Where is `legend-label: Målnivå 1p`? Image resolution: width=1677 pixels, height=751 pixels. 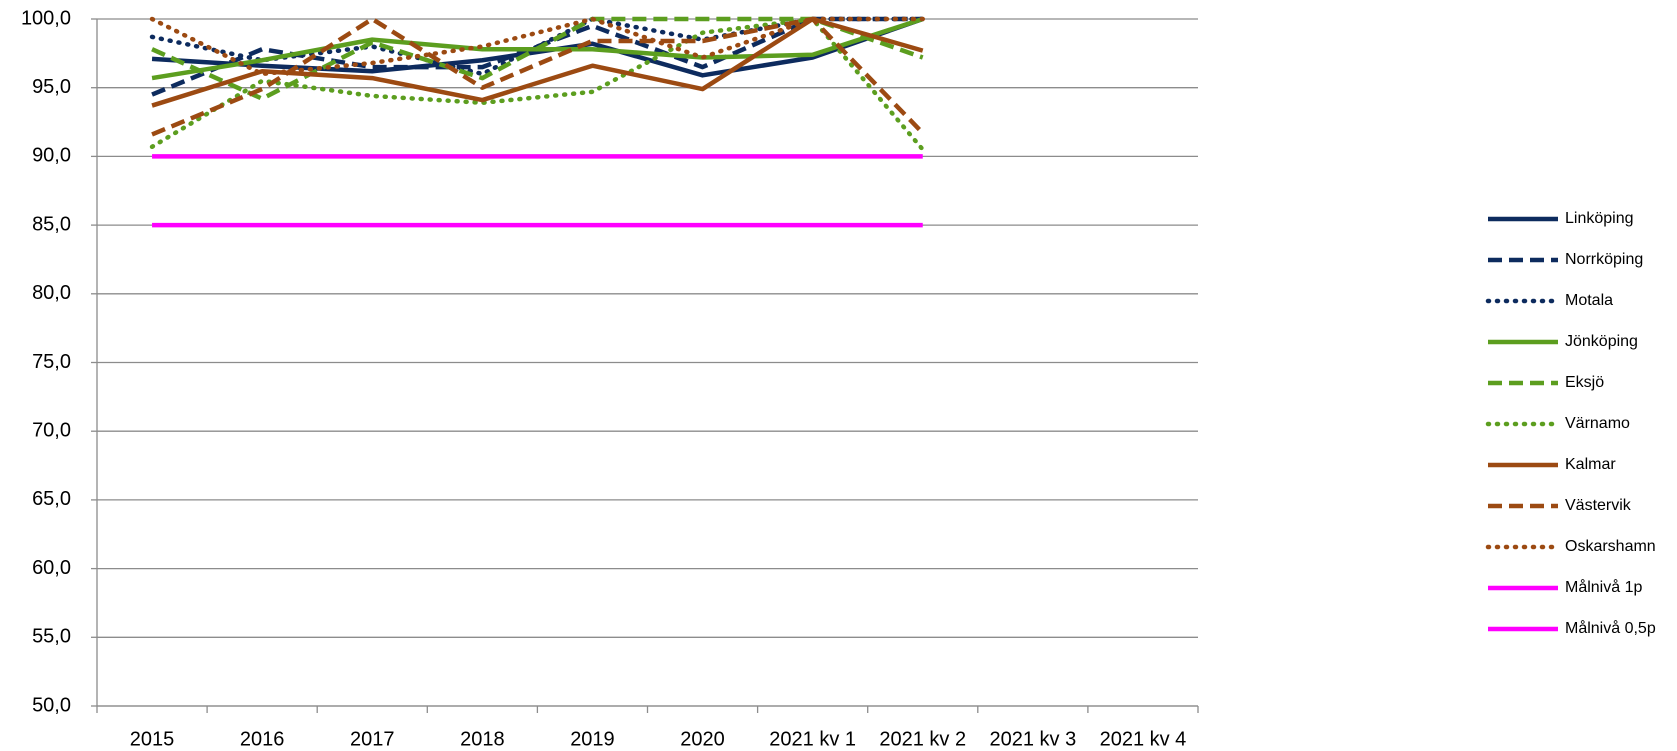
legend-label: Målnivå 1p is located at coordinates (1603, 587).